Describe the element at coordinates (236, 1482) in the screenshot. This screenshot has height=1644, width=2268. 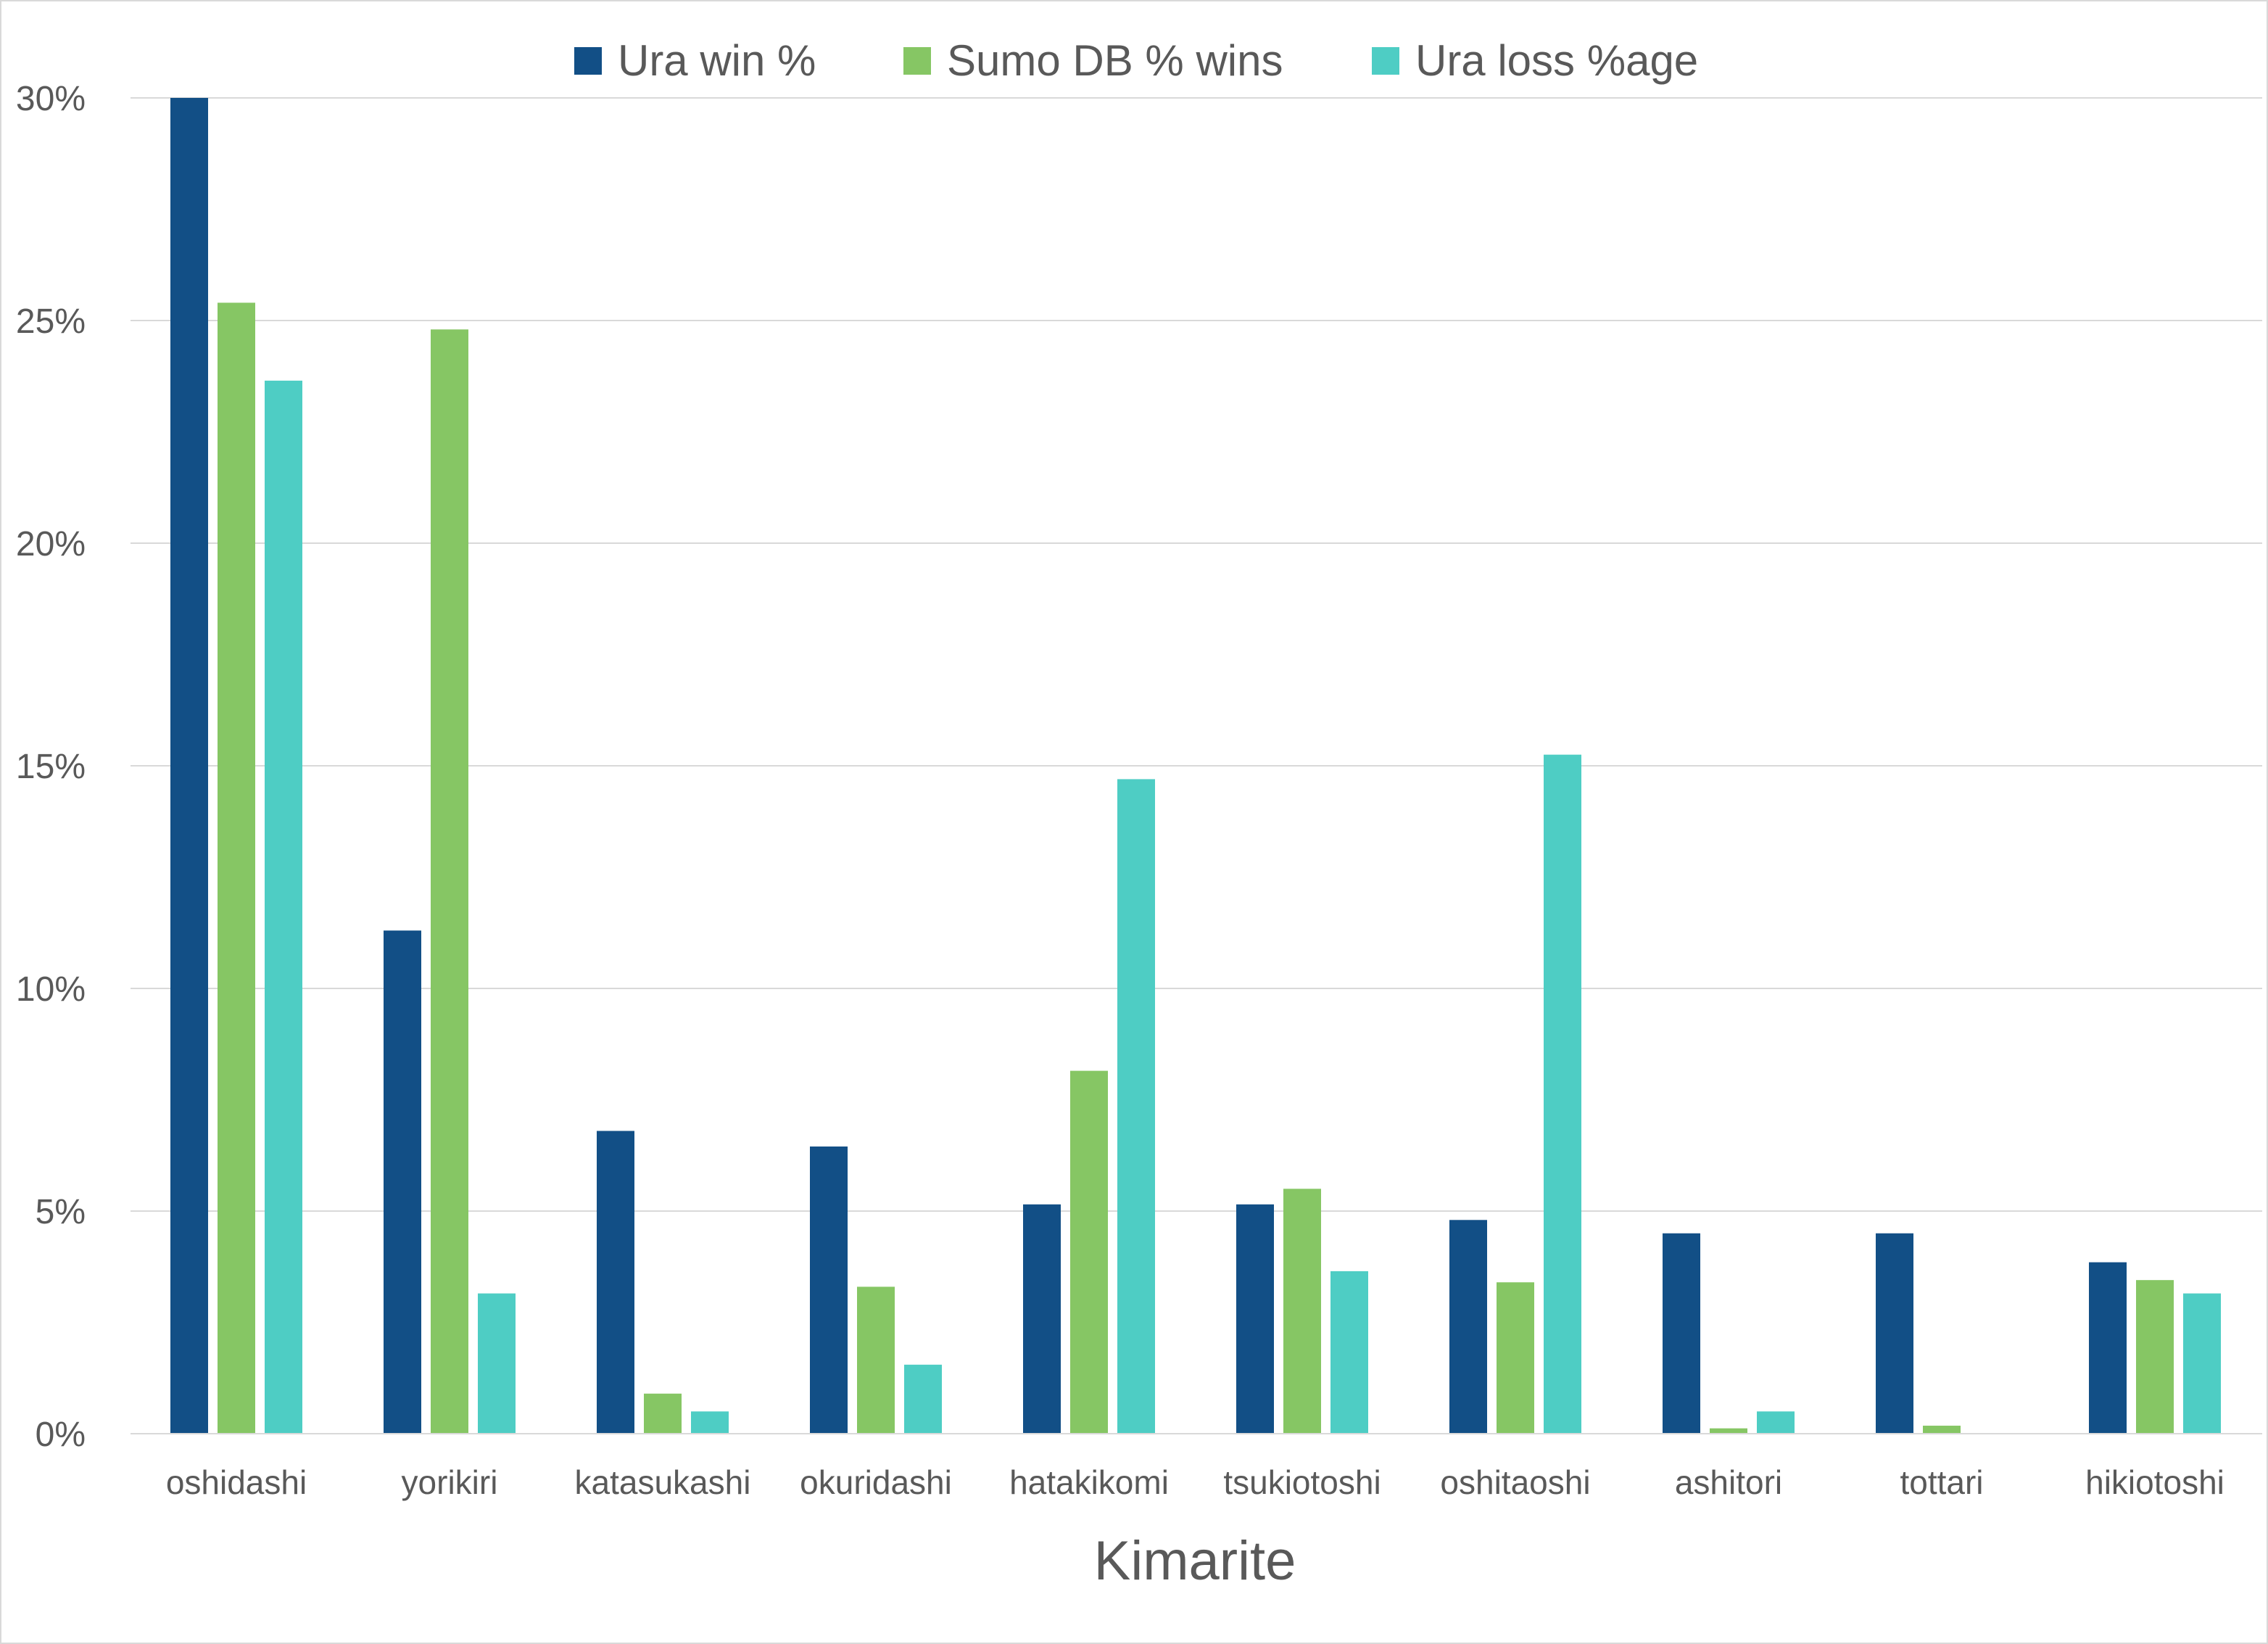
I see `x-tick-label: oshidashi` at that location.